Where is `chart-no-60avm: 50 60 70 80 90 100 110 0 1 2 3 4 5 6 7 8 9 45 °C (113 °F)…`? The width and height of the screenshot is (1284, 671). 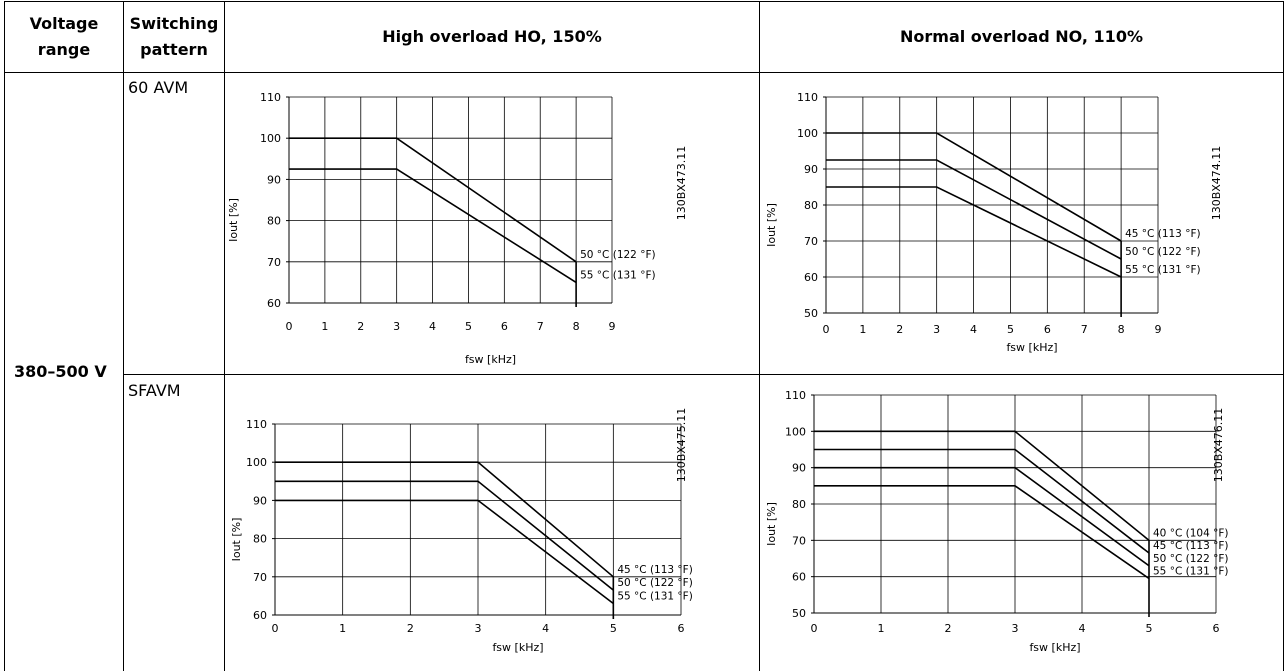 chart-no-60avm: 50 60 70 80 90 100 110 0 1 2 3 4 5 6 7 8 9 45 °C (113 °F)… is located at coordinates (994, 222).